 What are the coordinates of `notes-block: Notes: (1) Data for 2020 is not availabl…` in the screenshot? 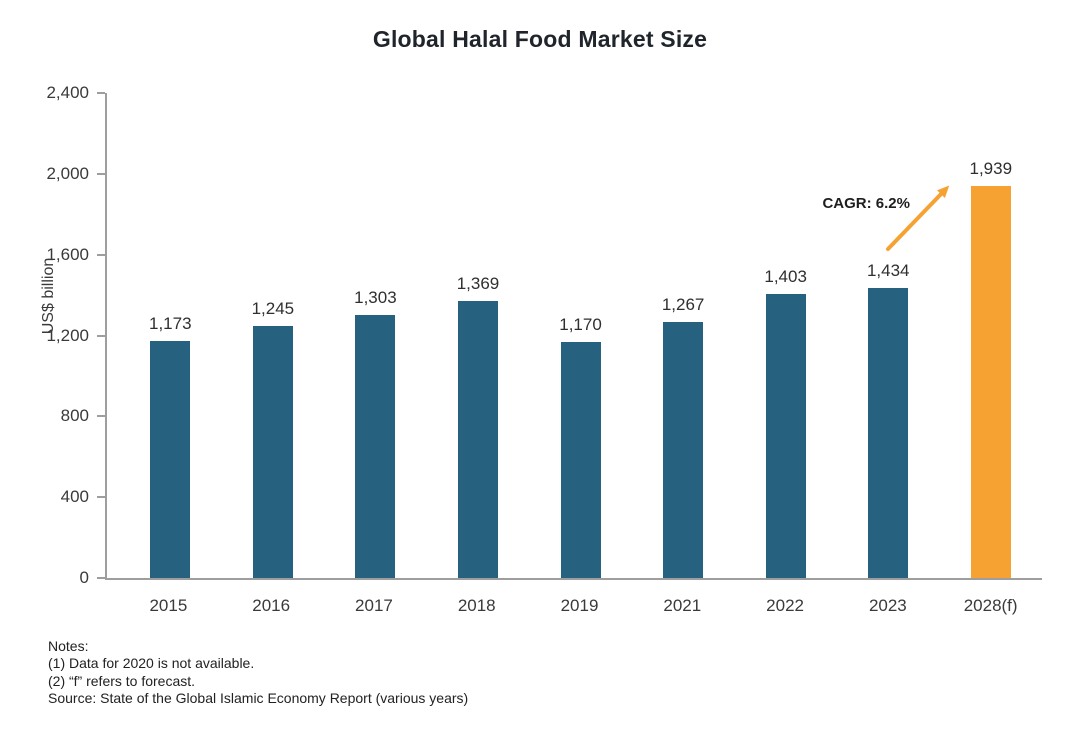 It's located at (258, 673).